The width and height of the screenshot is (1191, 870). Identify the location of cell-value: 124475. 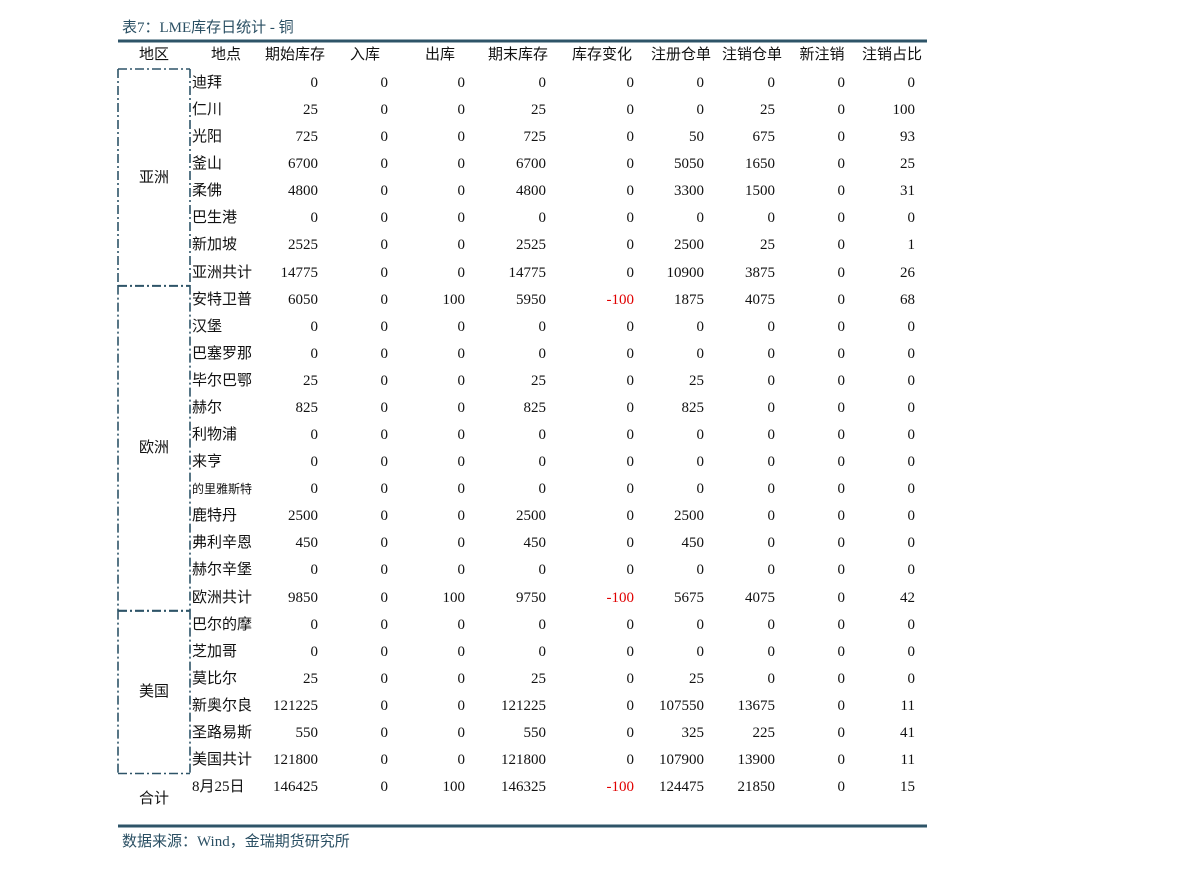
(681, 787).